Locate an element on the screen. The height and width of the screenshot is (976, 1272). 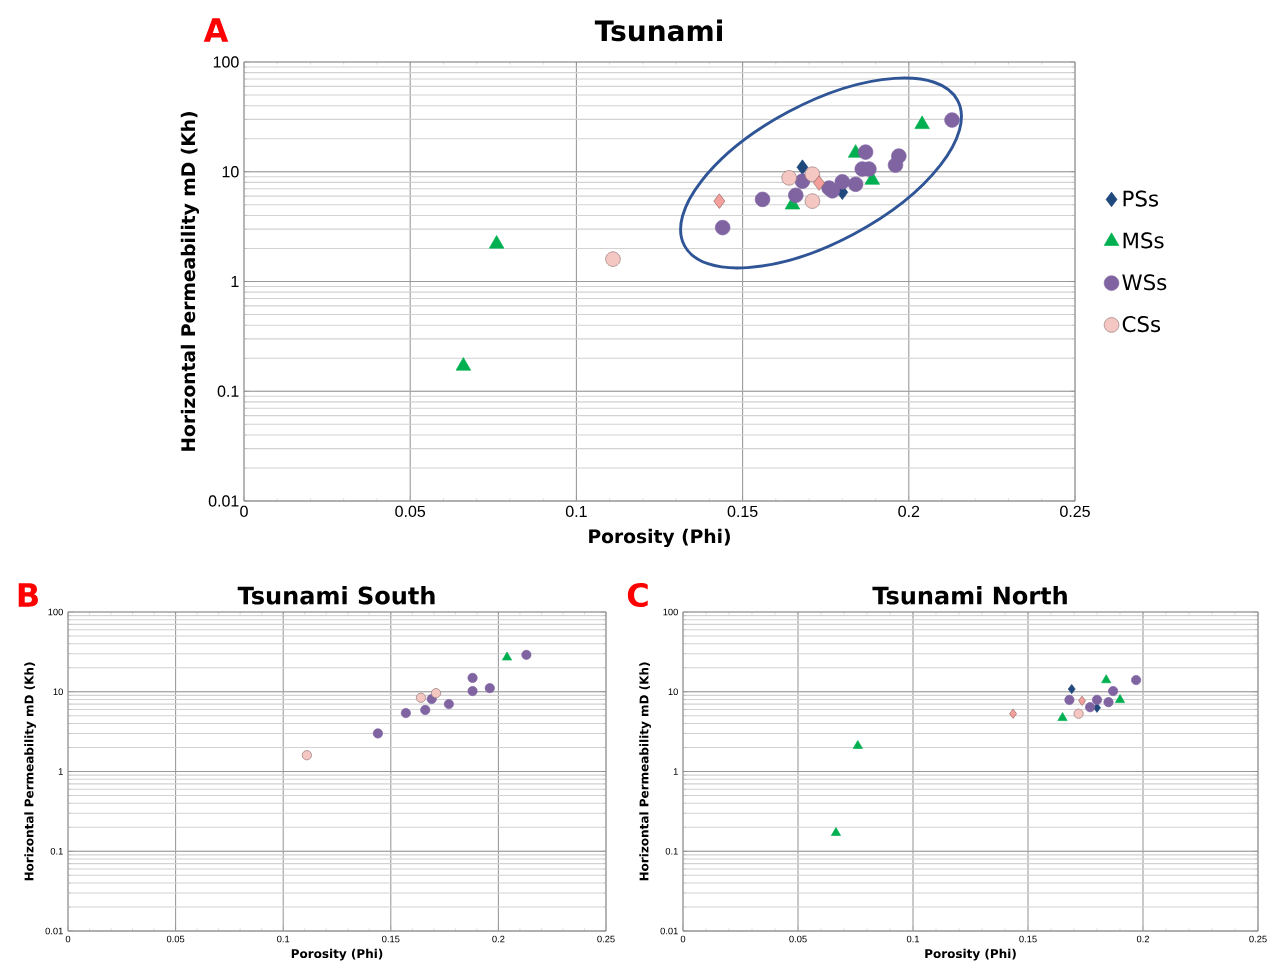
chart-title: Tsunami North is located at coordinates (969, 595).